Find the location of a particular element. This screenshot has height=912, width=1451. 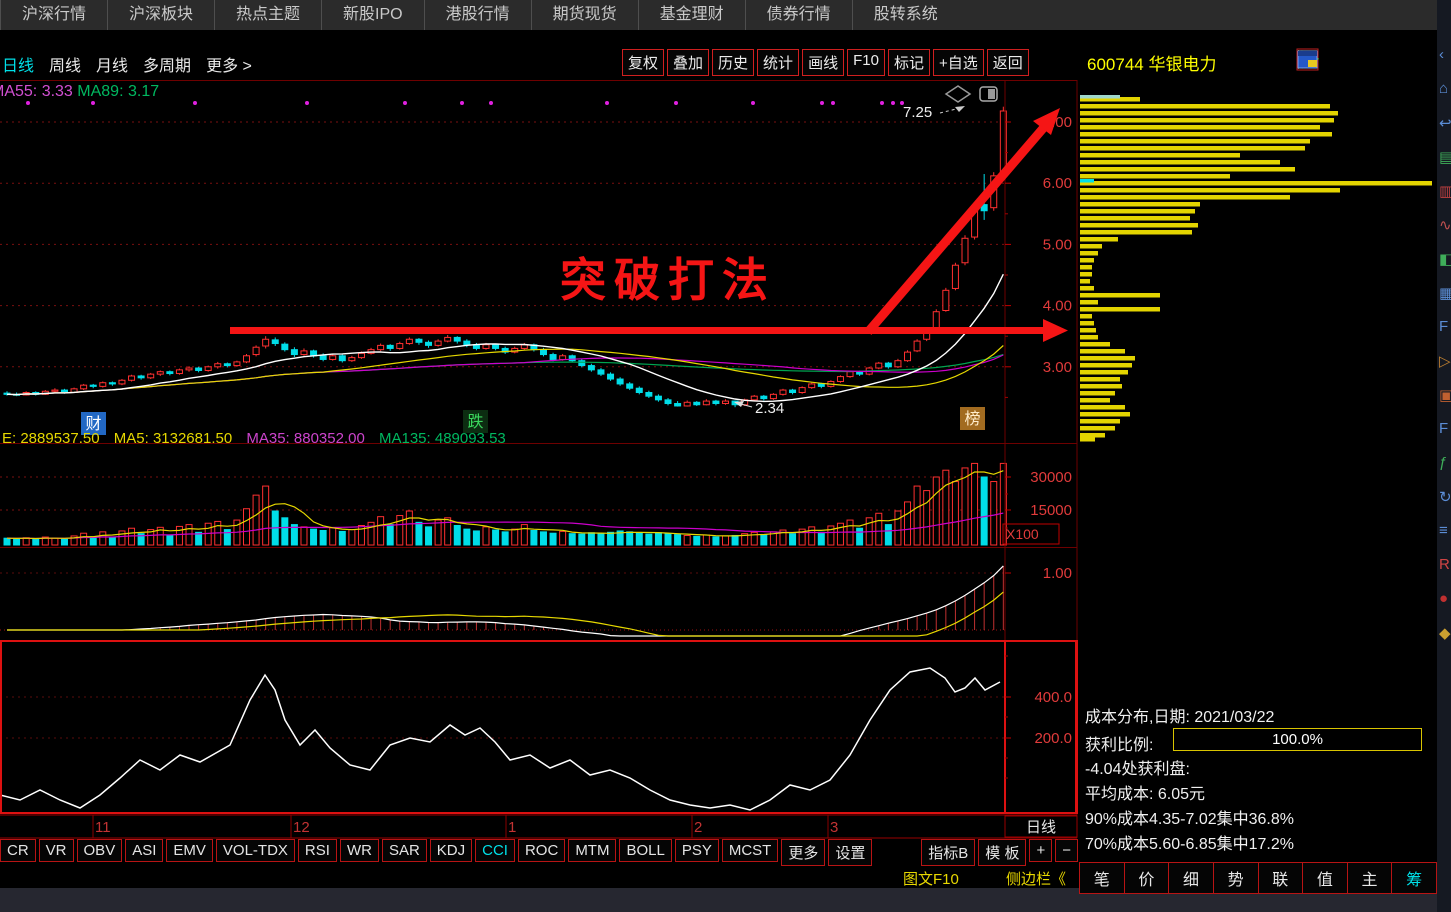

cost-distribution-bars is located at coordinates (1256, 268).